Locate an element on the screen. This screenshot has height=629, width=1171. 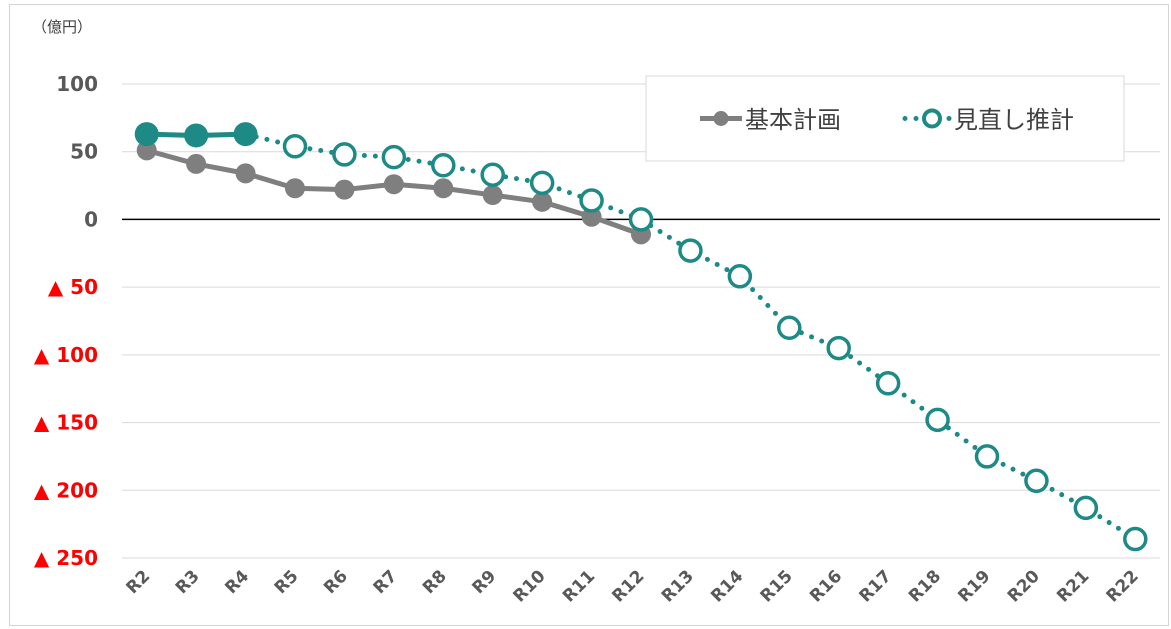
y-tick-label: ▲ 100 is located at coordinates (66, 355).